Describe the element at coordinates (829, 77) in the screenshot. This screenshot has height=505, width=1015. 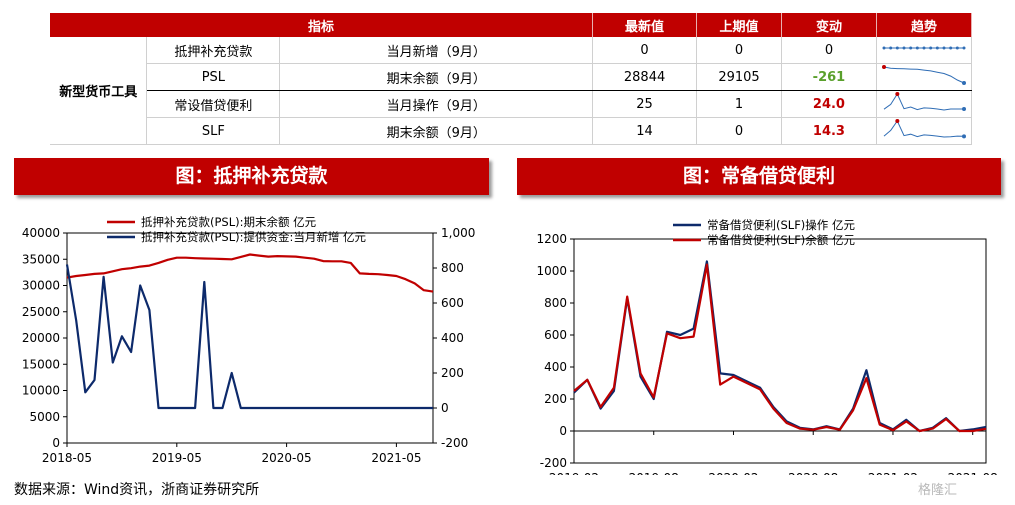
I see `change-value: -261` at that location.